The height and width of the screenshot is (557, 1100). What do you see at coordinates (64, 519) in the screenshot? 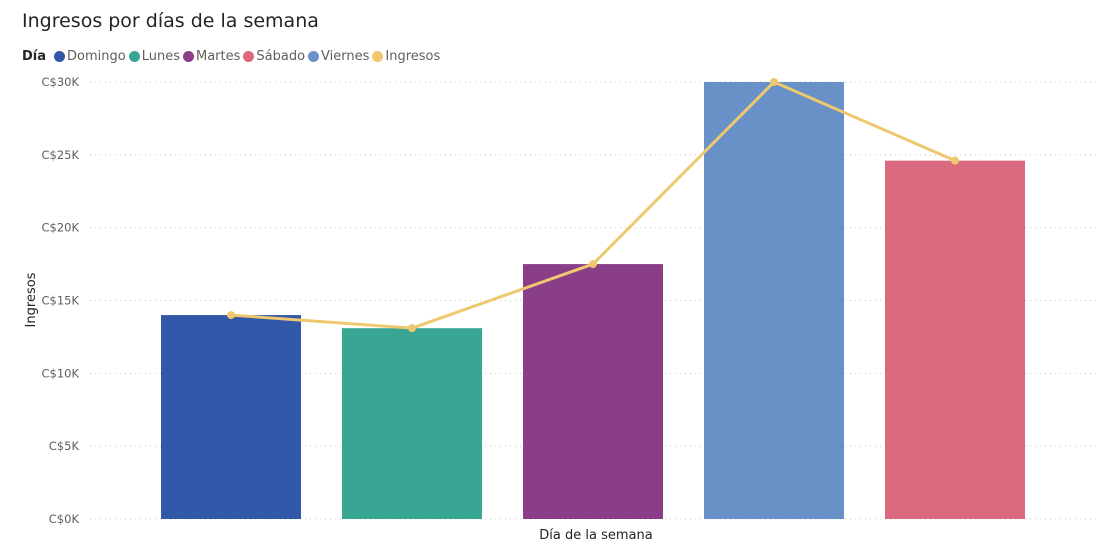
I see `y-tick-label: C$0K` at bounding box center [64, 519].